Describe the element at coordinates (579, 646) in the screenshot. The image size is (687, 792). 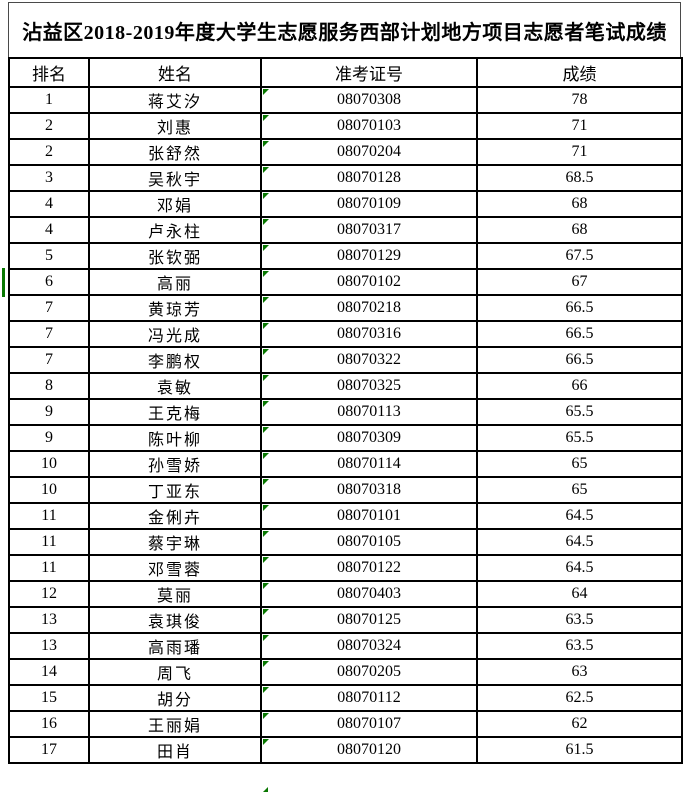
I see `score-cell: 63.5` at that location.